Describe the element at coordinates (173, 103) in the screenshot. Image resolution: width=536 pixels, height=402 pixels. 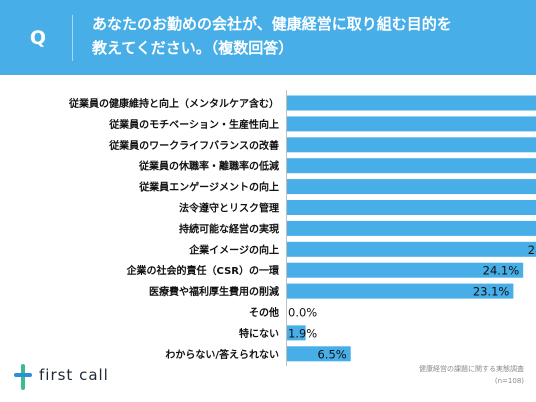
I see `category-label: 従業員の健康維持と向上（メンタルケア含む）` at that location.